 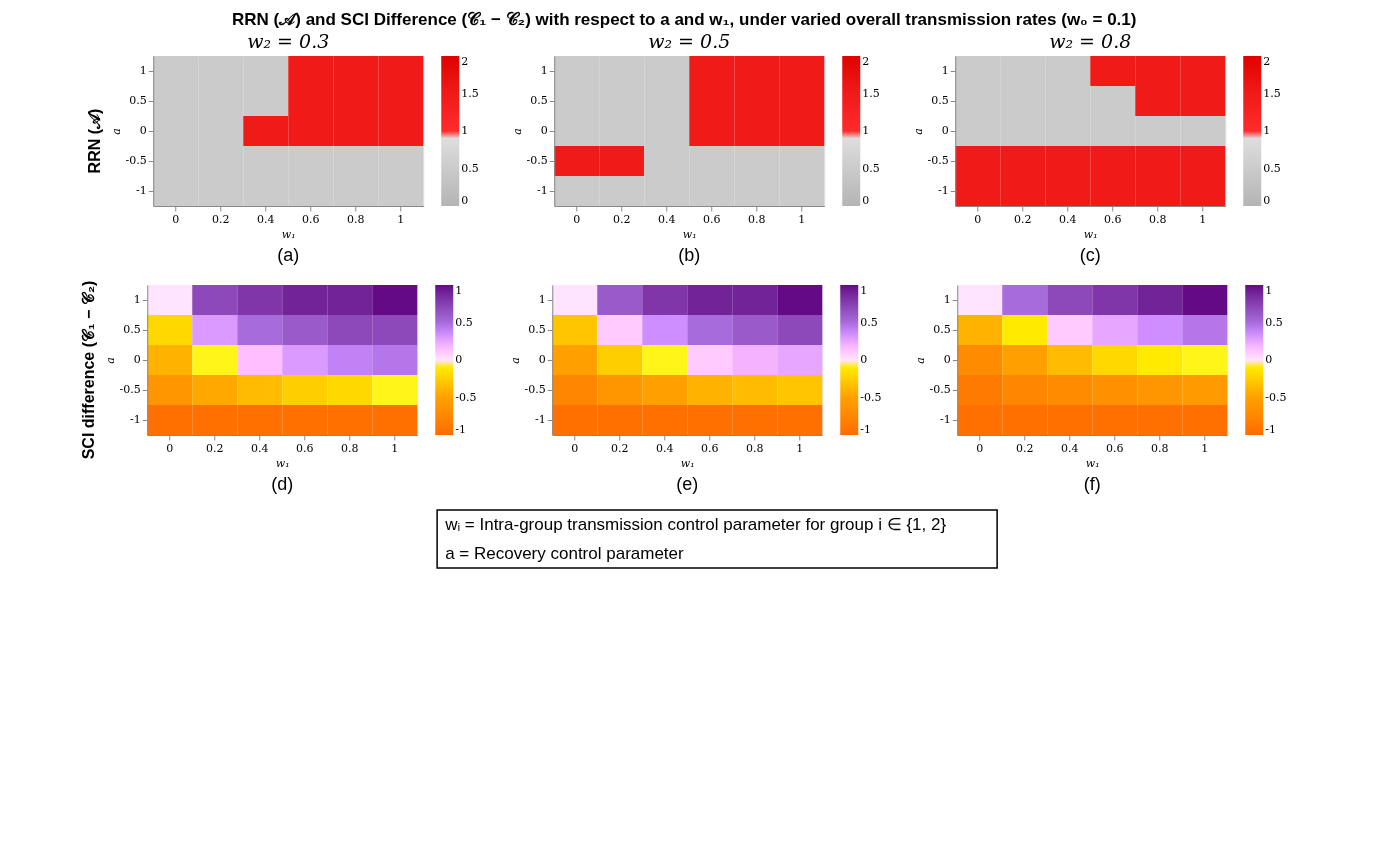 I want to click on text: a = Recovery control parameter, so click(x=565, y=553).